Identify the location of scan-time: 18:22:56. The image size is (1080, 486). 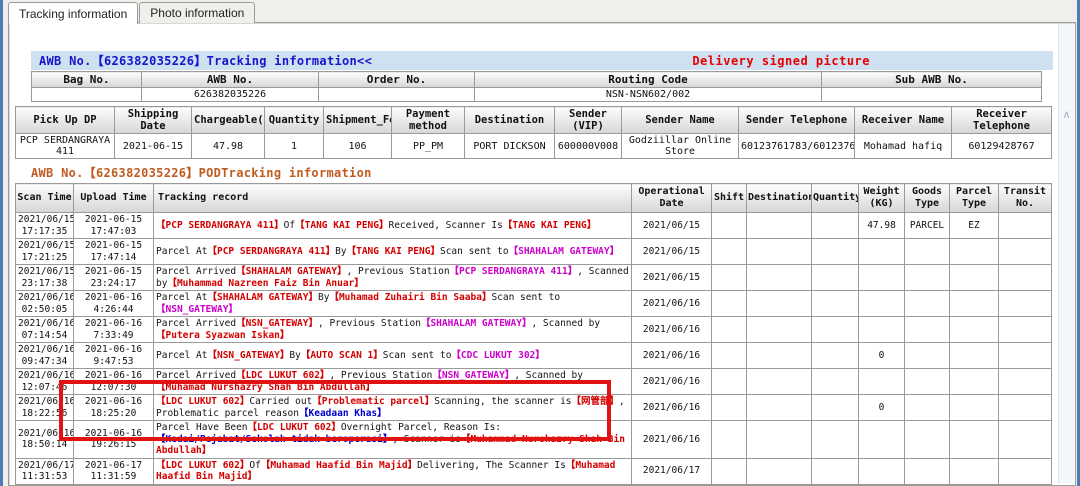
(44, 413).